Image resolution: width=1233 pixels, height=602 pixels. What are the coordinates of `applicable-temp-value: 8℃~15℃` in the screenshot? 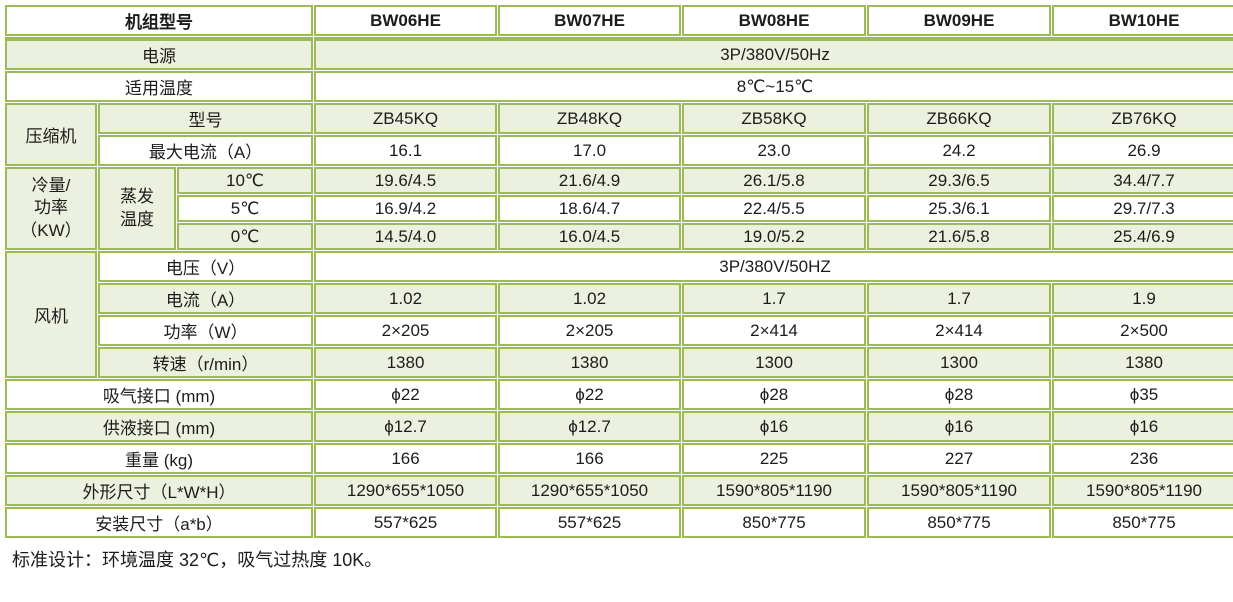 It's located at (773, 86).